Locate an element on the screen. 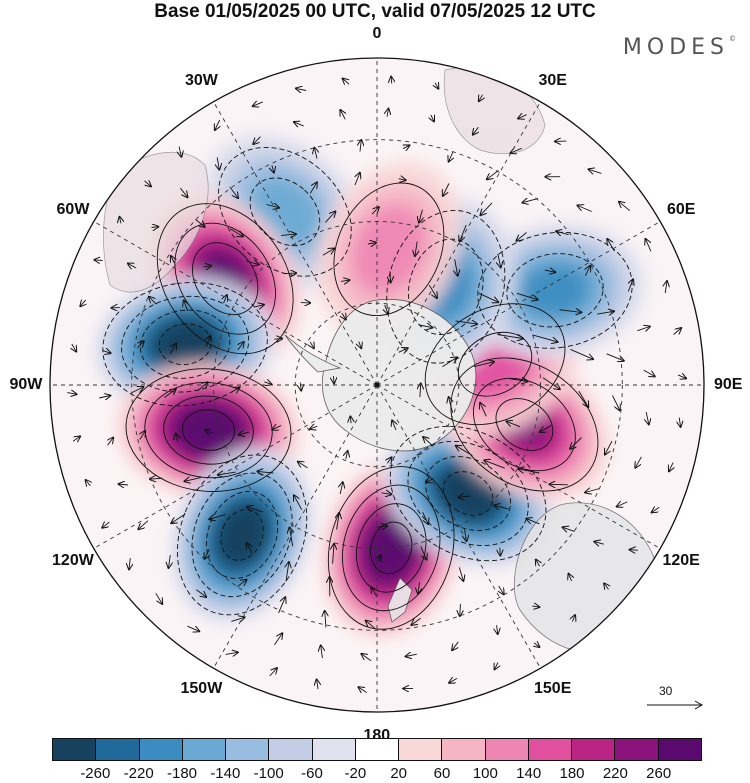 This screenshot has width=750, height=783. longitude-label: 60E is located at coordinates (681, 209).